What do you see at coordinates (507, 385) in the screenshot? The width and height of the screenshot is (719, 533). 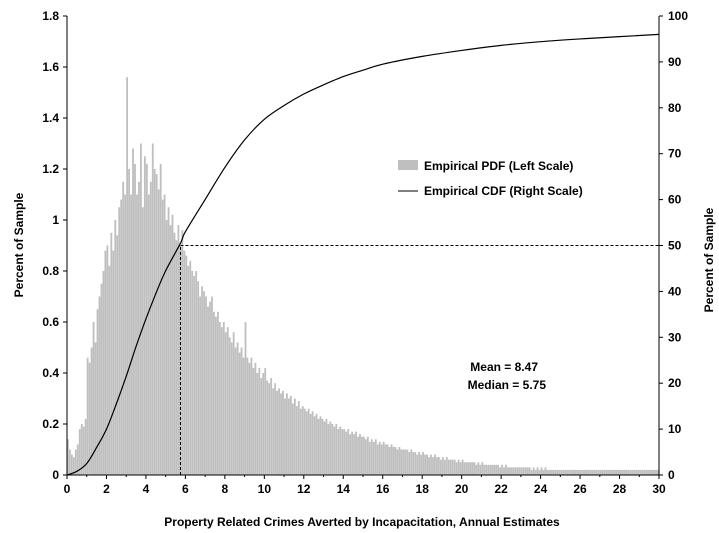 I see `median-annotation: Median = 5.75` at bounding box center [507, 385].